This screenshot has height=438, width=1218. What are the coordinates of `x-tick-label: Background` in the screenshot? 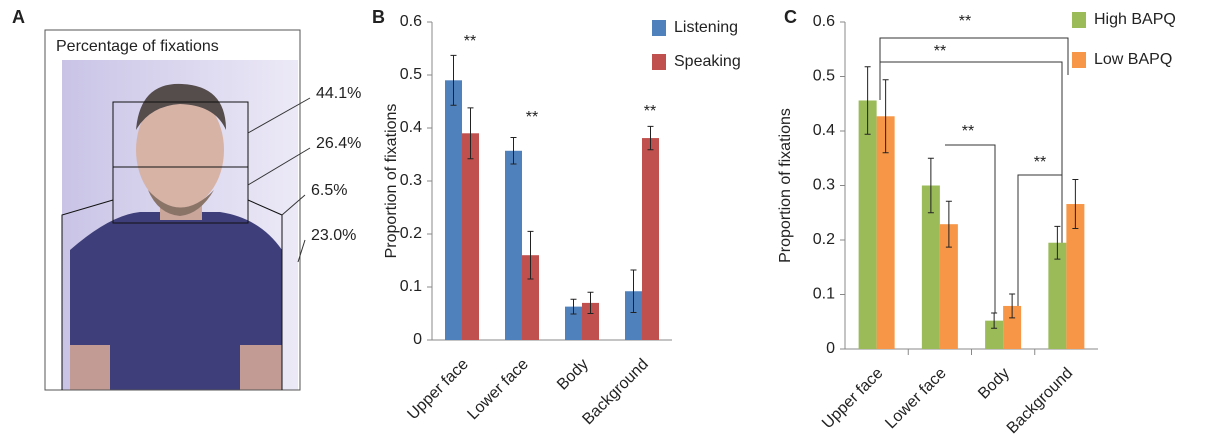 It's located at (1040, 401).